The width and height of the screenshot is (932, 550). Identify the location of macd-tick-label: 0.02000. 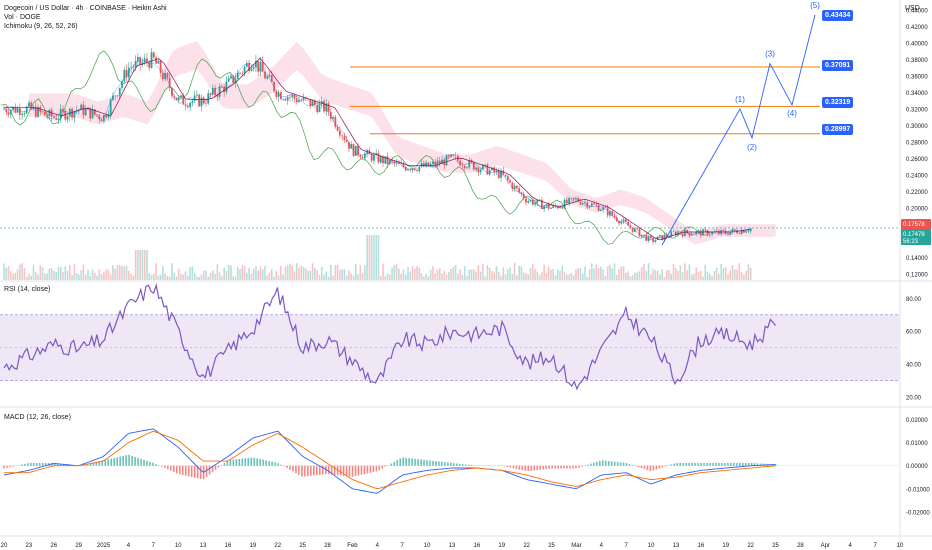
(917, 421).